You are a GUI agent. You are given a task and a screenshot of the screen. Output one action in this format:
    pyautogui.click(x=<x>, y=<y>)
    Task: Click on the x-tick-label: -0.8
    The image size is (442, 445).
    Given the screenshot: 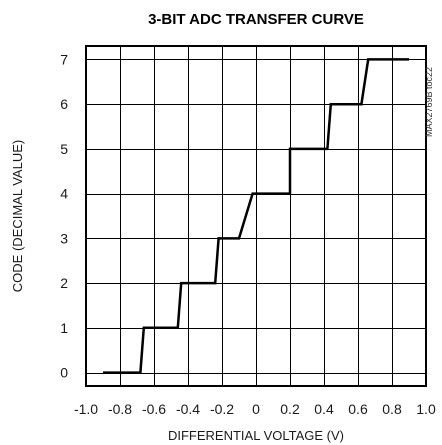 What is the action you would take?
    pyautogui.click(x=120, y=409)
    